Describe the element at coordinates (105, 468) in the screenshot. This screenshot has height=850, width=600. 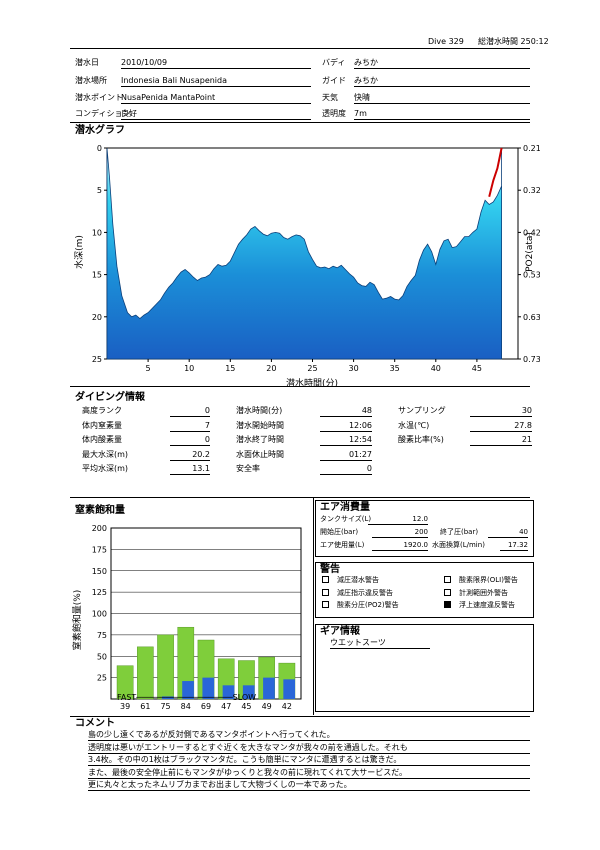
I see `diving-info-label: 平均水深(m)` at that location.